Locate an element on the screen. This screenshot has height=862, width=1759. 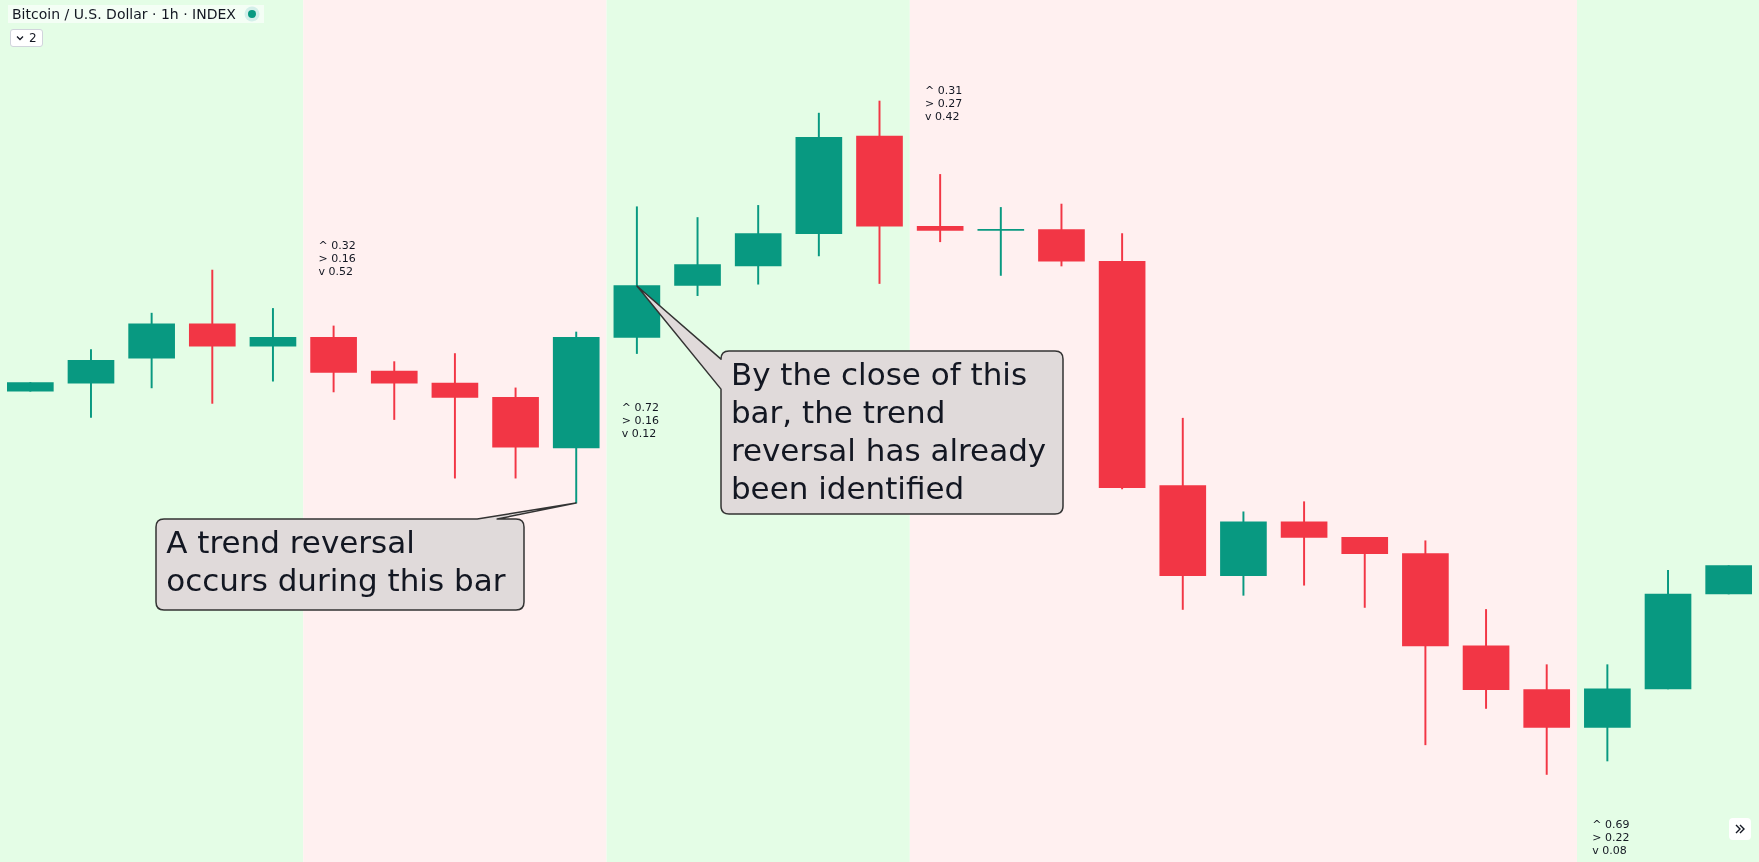
text: 2 is located at coordinates (33, 38).